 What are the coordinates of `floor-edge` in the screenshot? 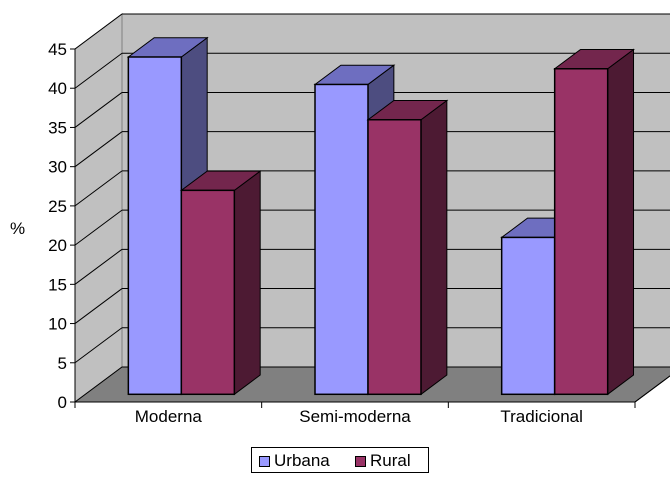 It's located at (652, 389).